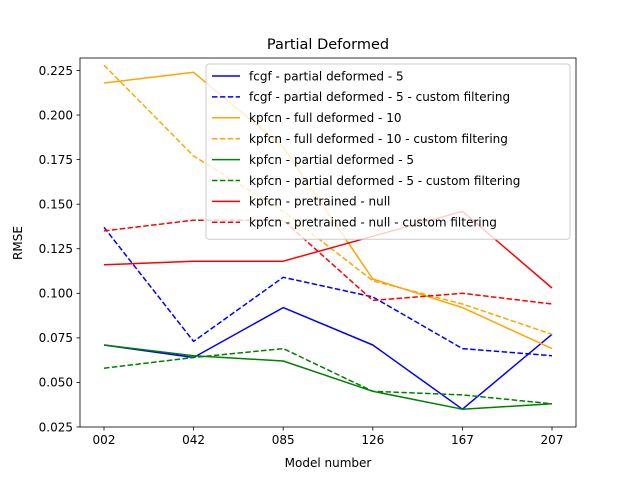  I want to click on y-tick-label-6: 0.175, so click(56, 160).